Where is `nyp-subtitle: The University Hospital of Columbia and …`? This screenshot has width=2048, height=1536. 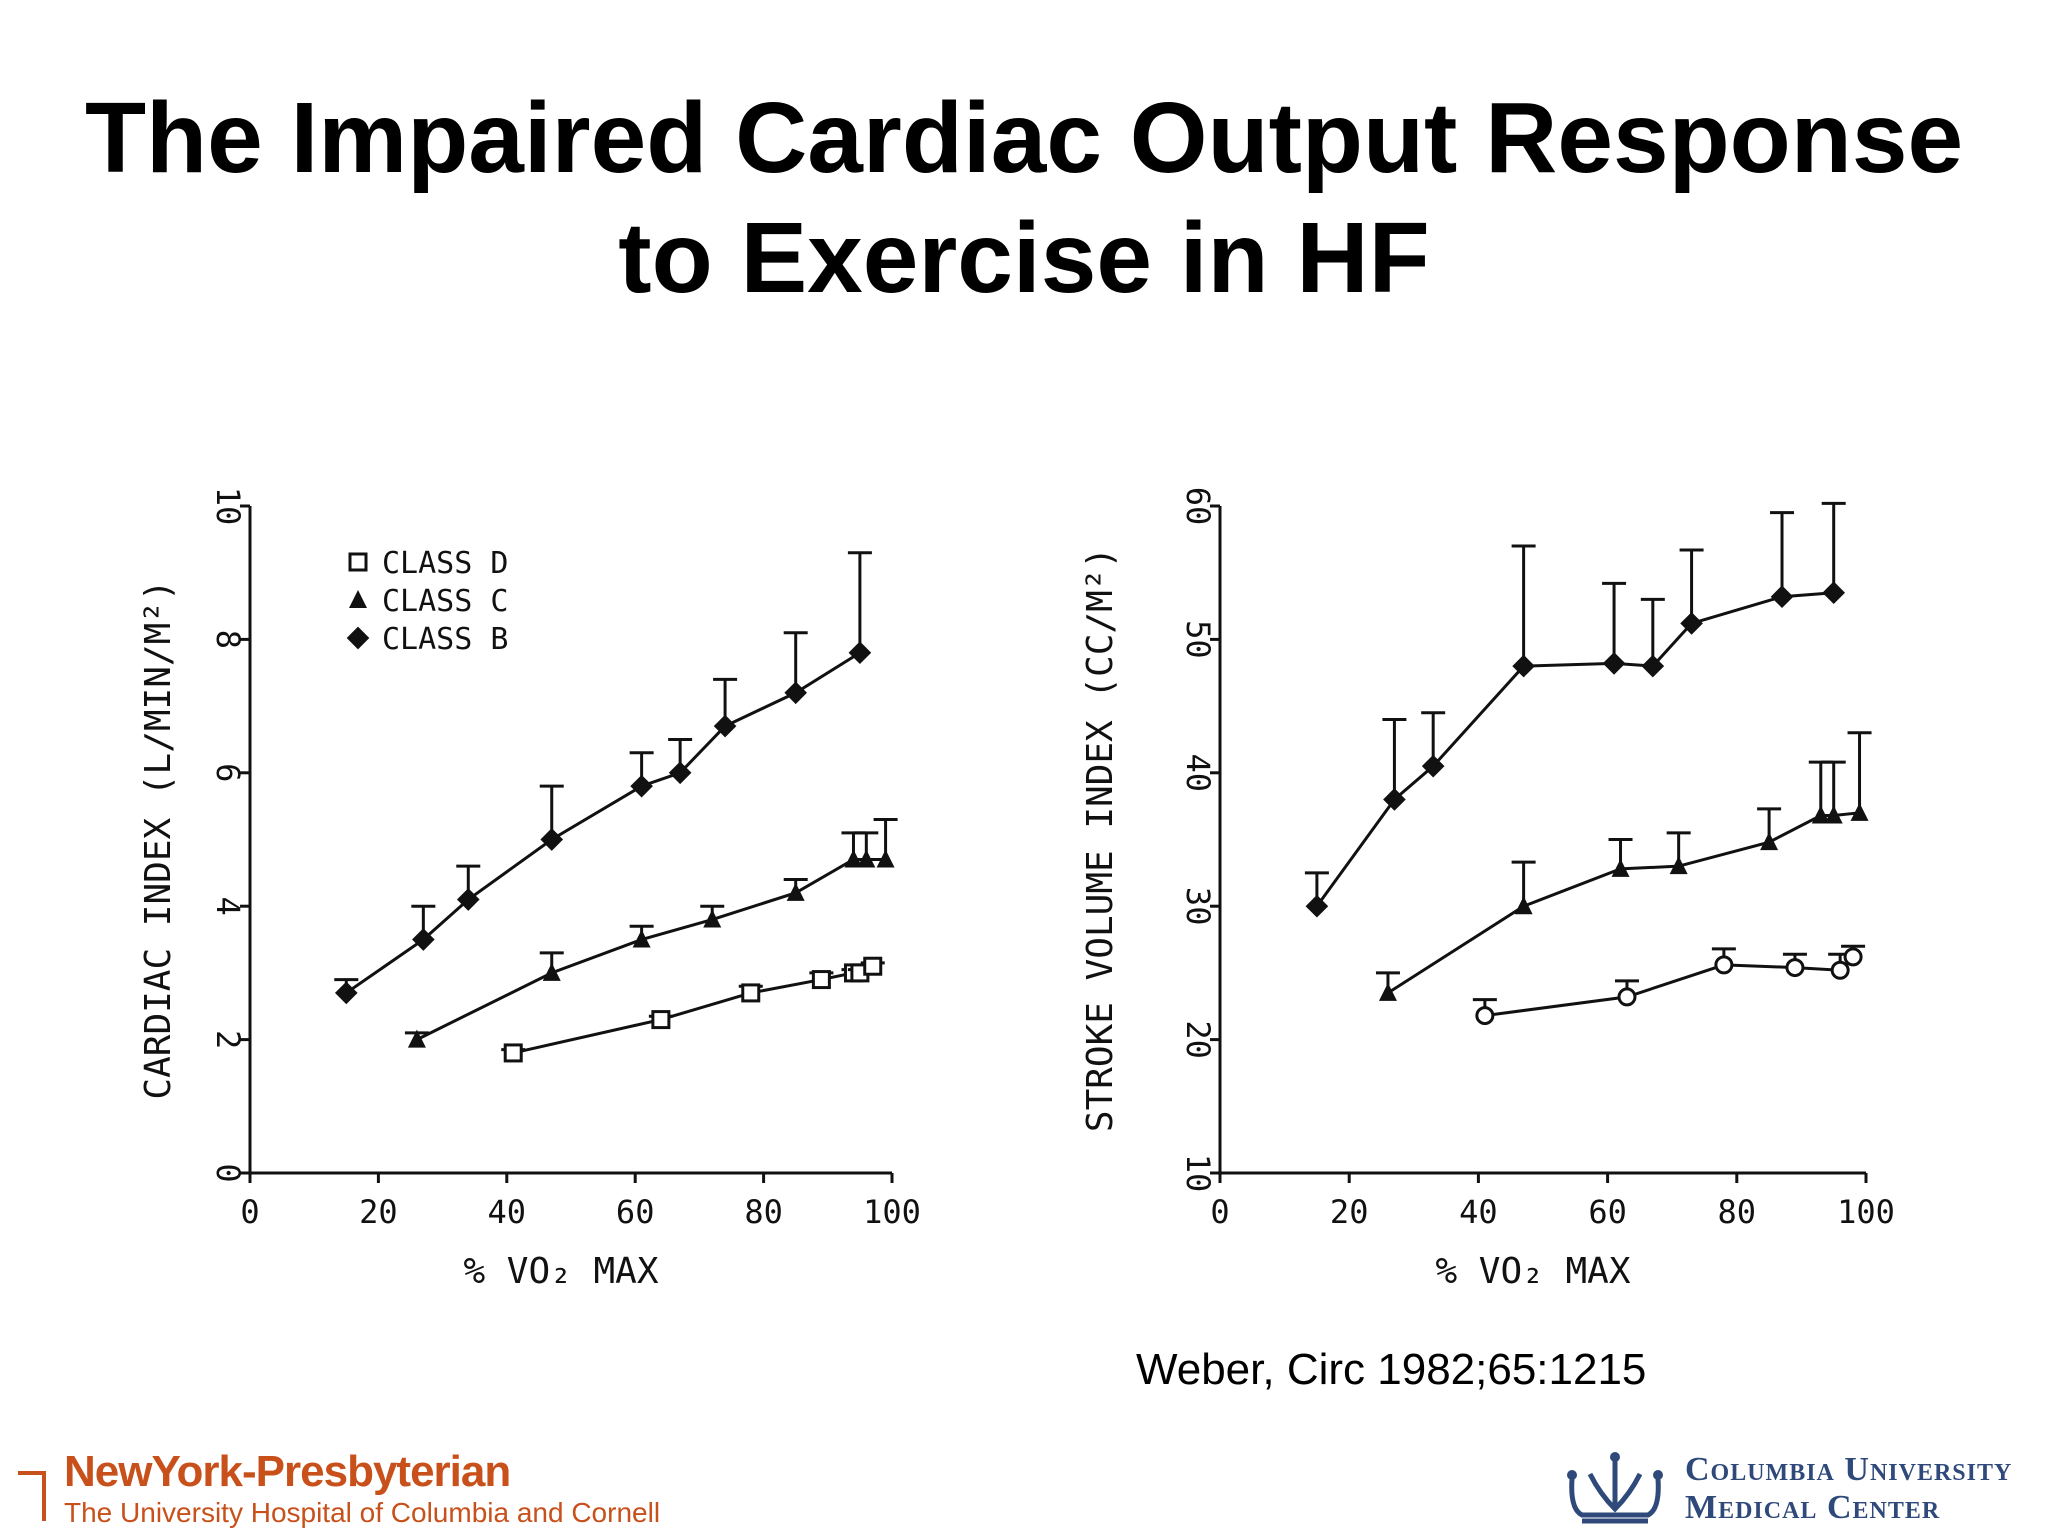
nyp-subtitle: The University Hospital of Columbia and … is located at coordinates (362, 1512).